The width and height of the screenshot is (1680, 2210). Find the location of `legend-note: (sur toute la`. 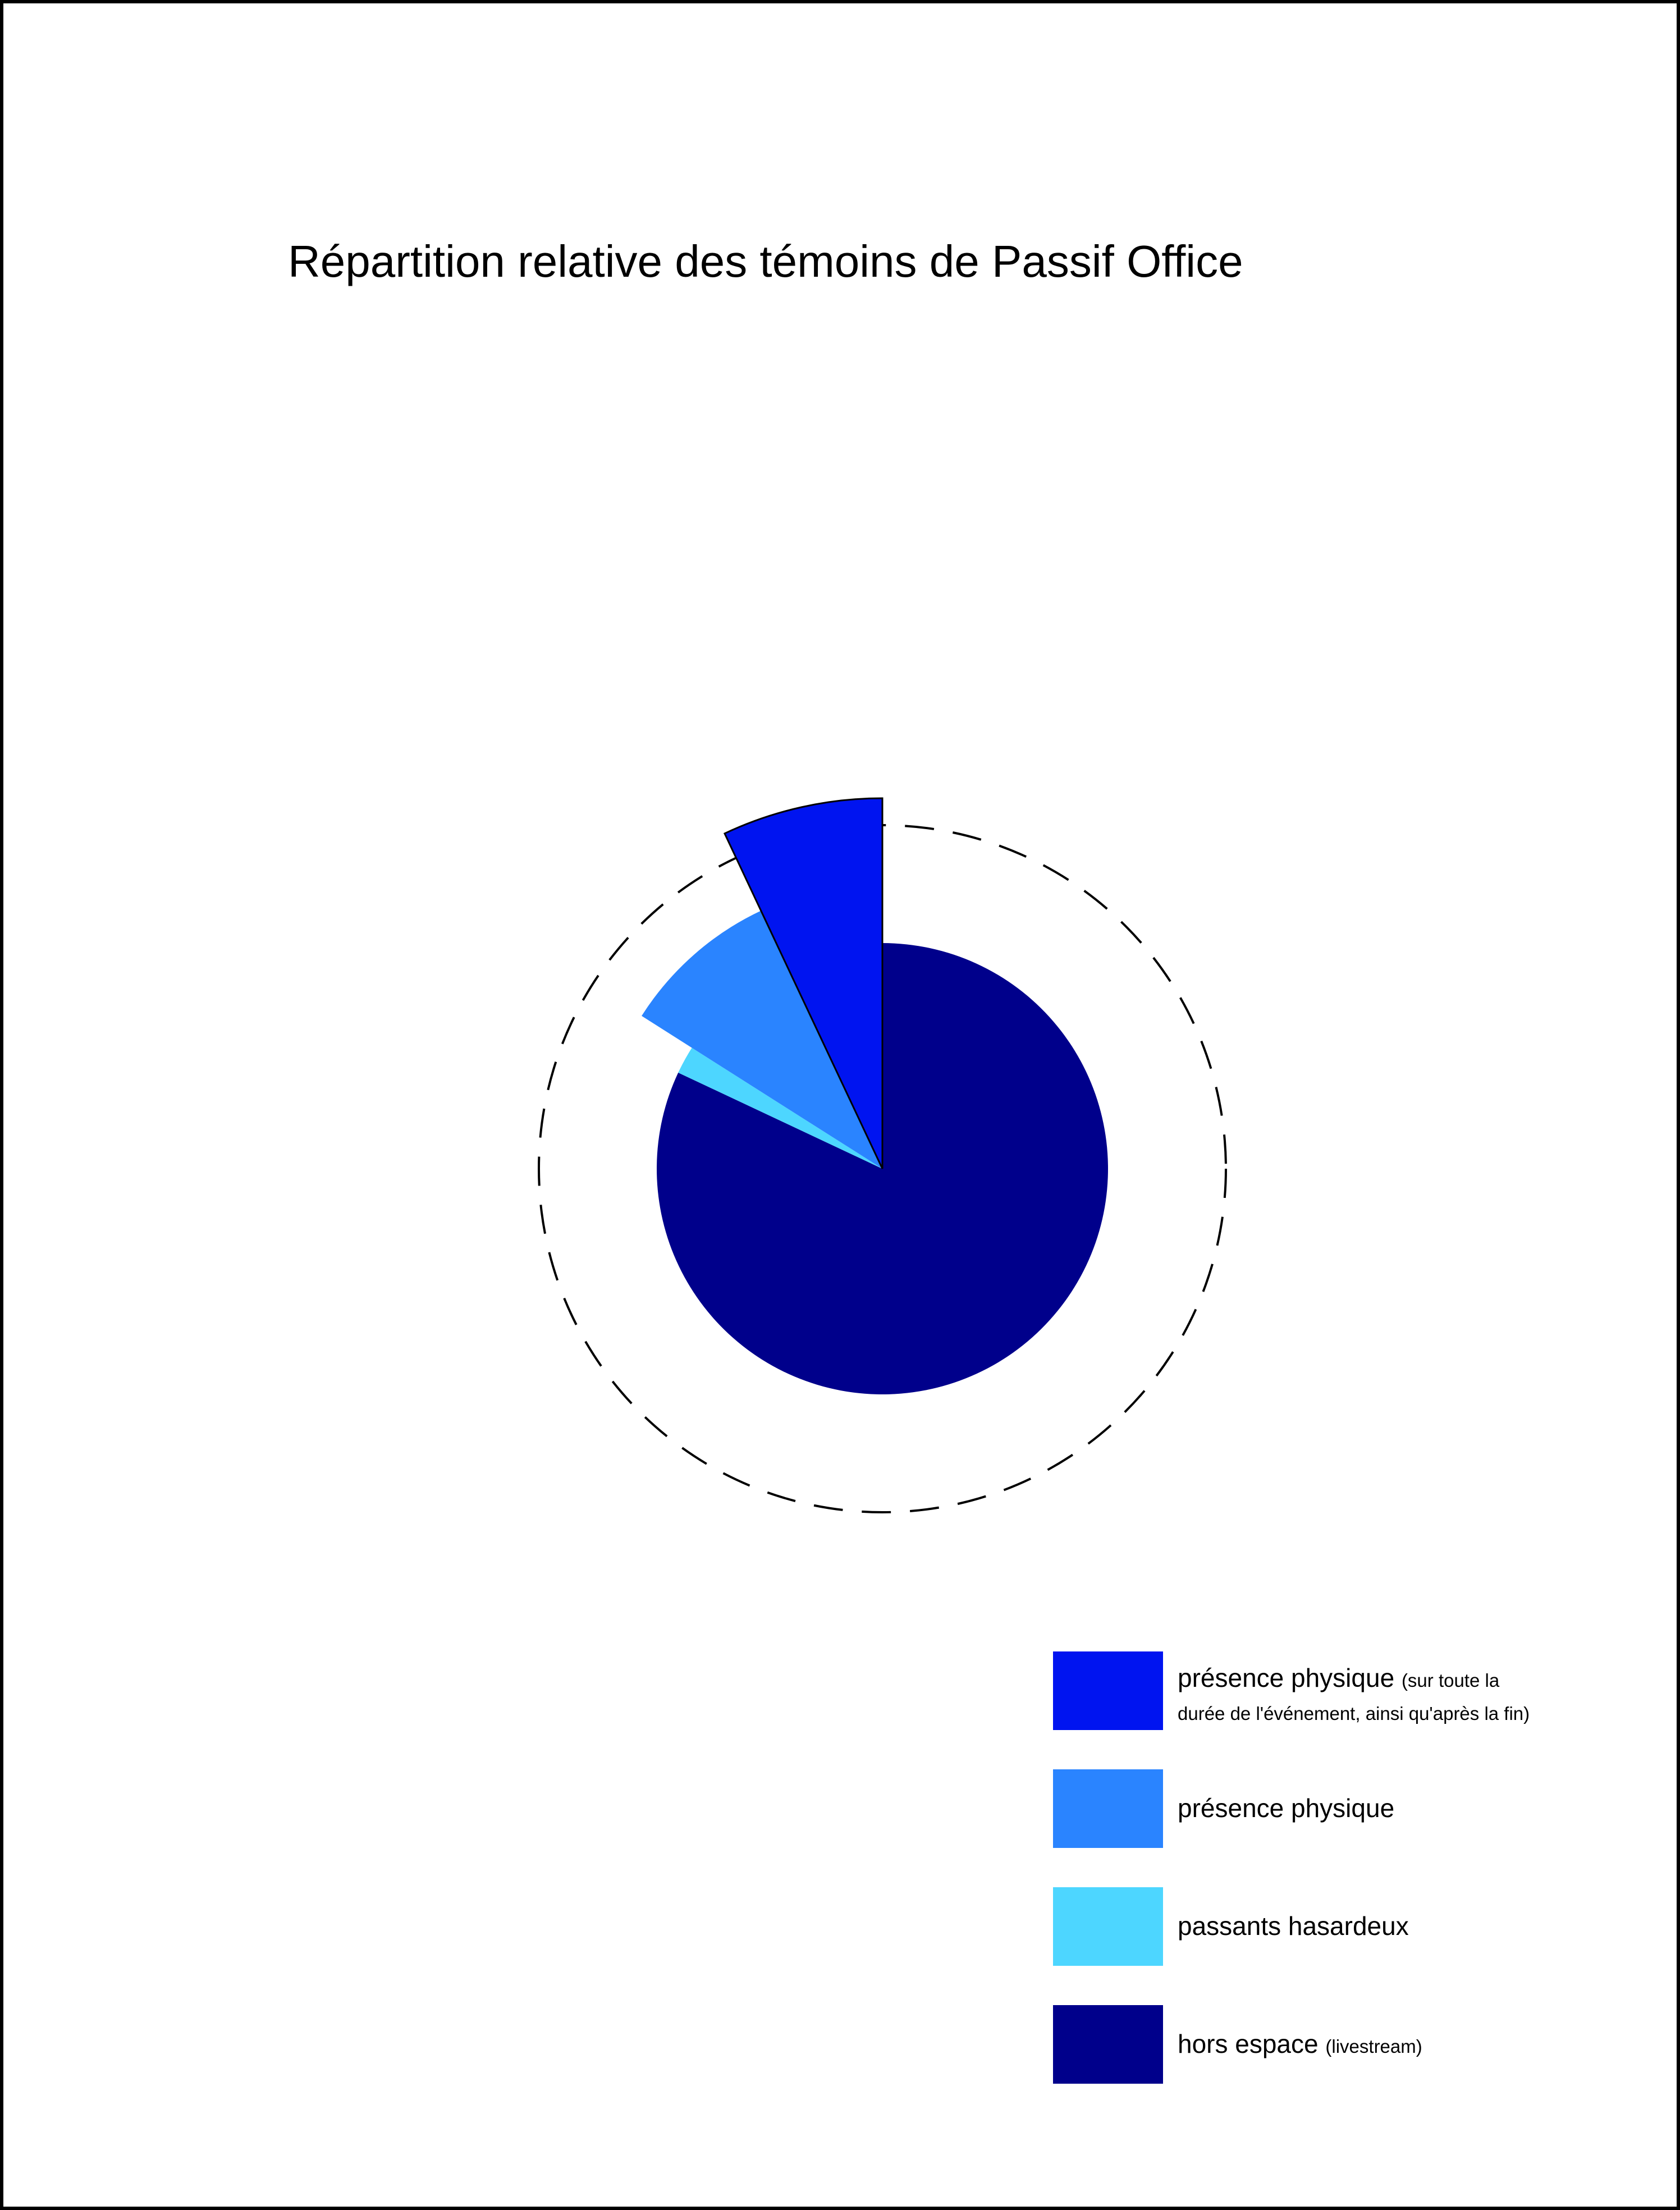

legend-note: (sur toute la is located at coordinates (1451, 1680).